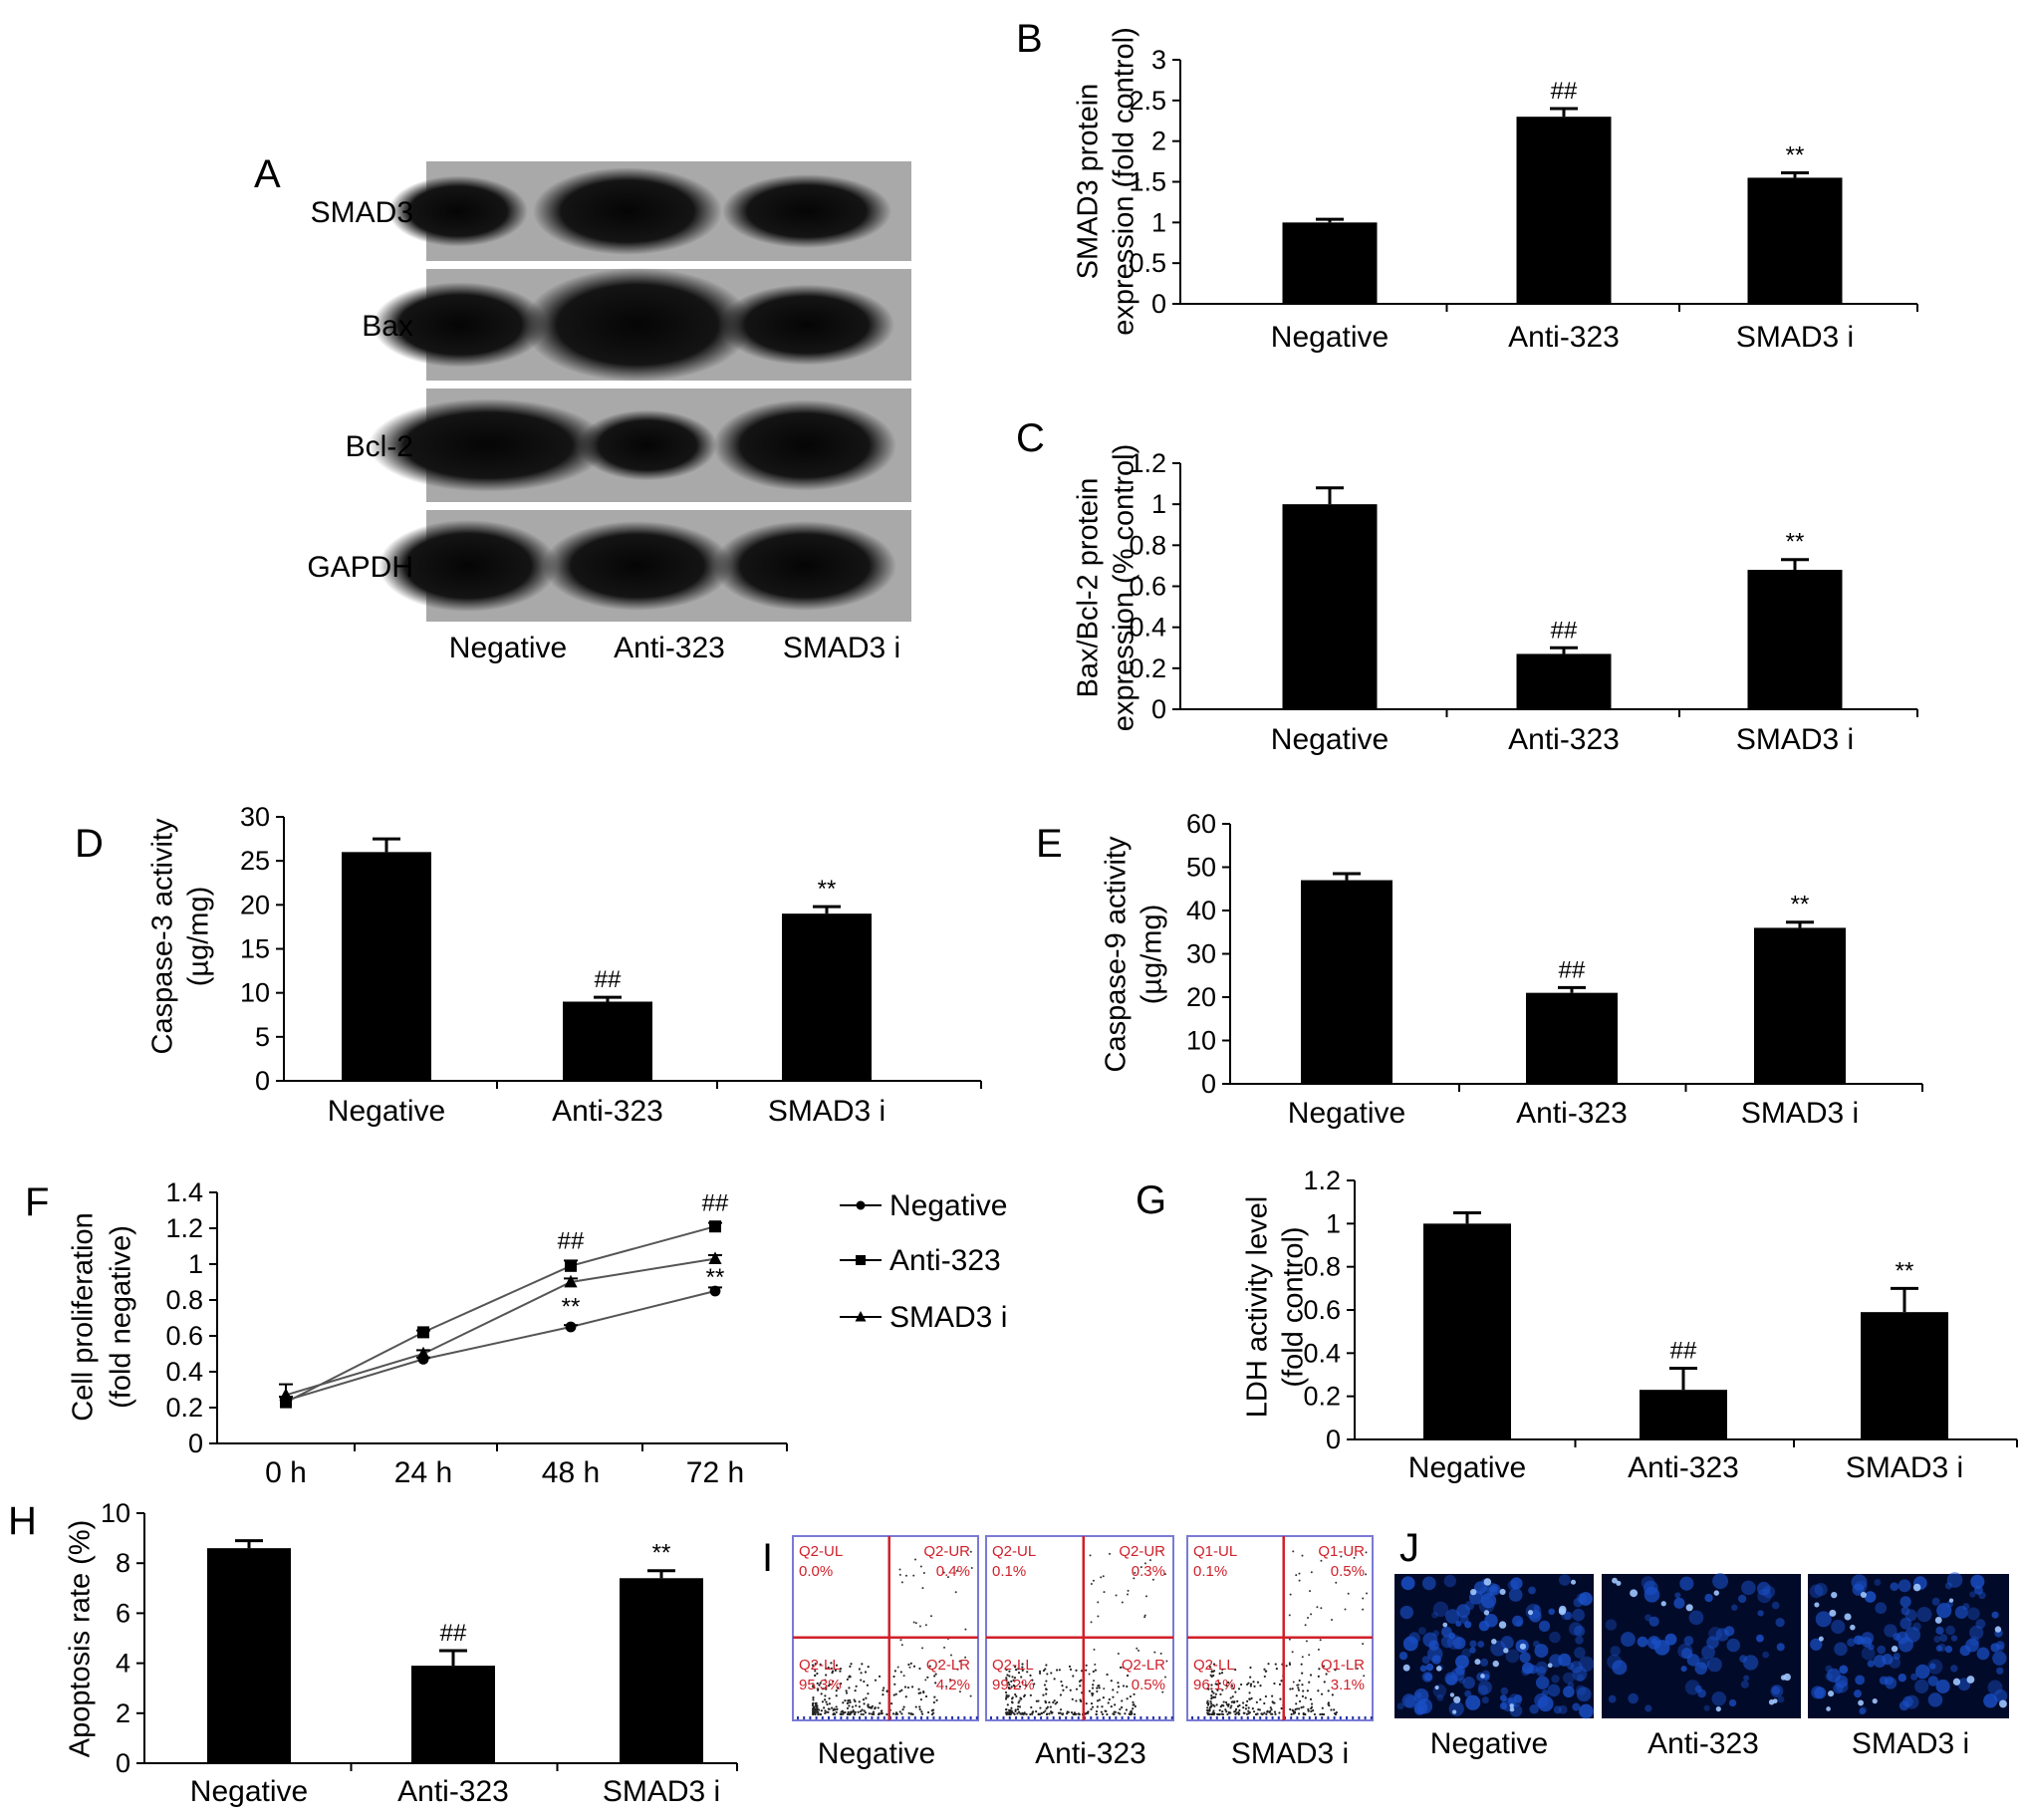  What do you see at coordinates (123, 1613) in the screenshot?
I see `y-tick-label: 6` at bounding box center [123, 1613].